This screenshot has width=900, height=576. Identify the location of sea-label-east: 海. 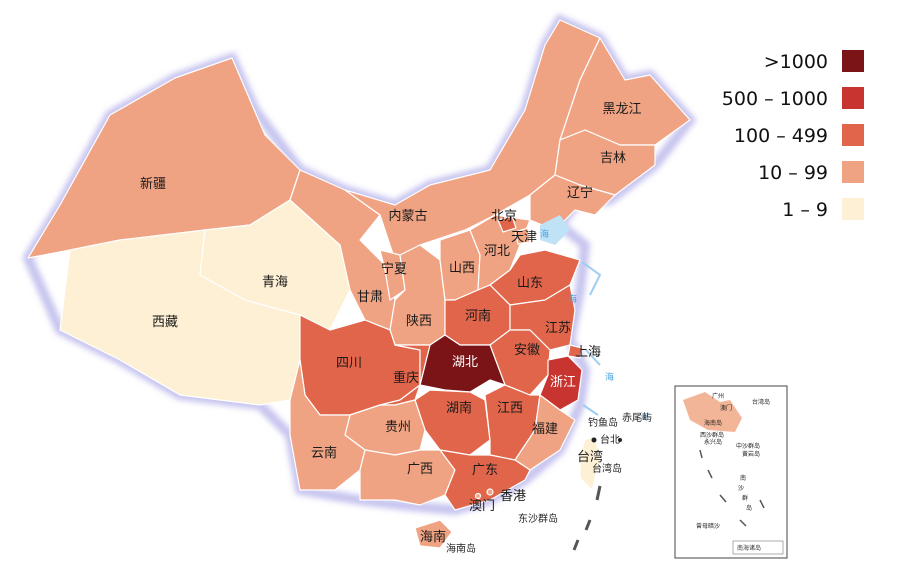
(609, 377).